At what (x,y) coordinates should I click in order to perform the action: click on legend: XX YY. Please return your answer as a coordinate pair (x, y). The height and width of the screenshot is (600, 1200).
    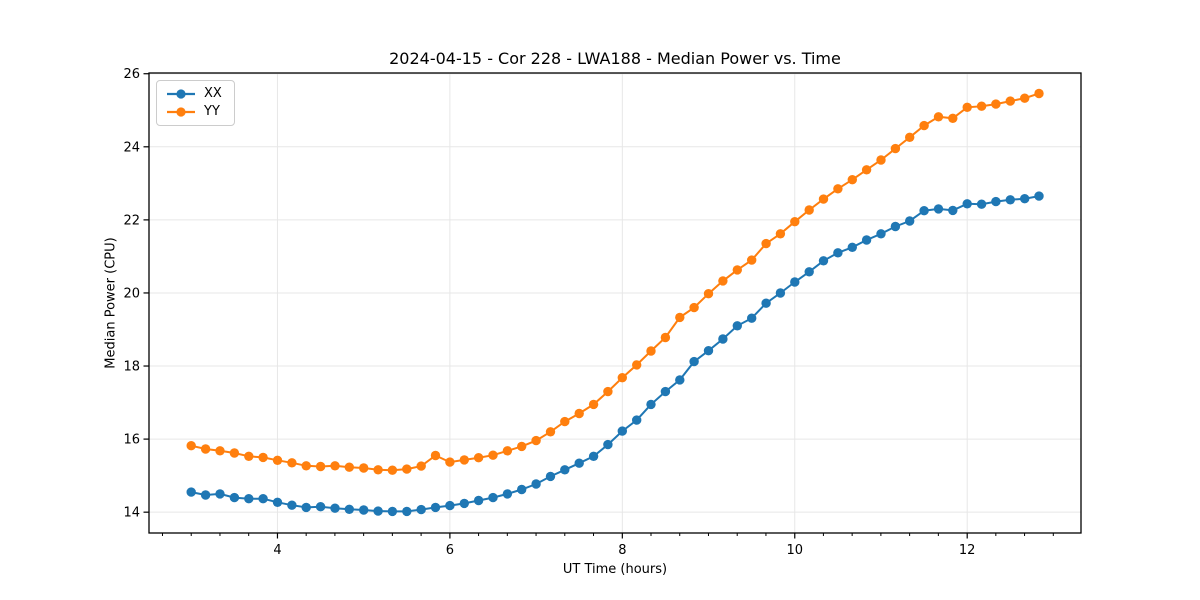
    Looking at the image, I should click on (195, 103).